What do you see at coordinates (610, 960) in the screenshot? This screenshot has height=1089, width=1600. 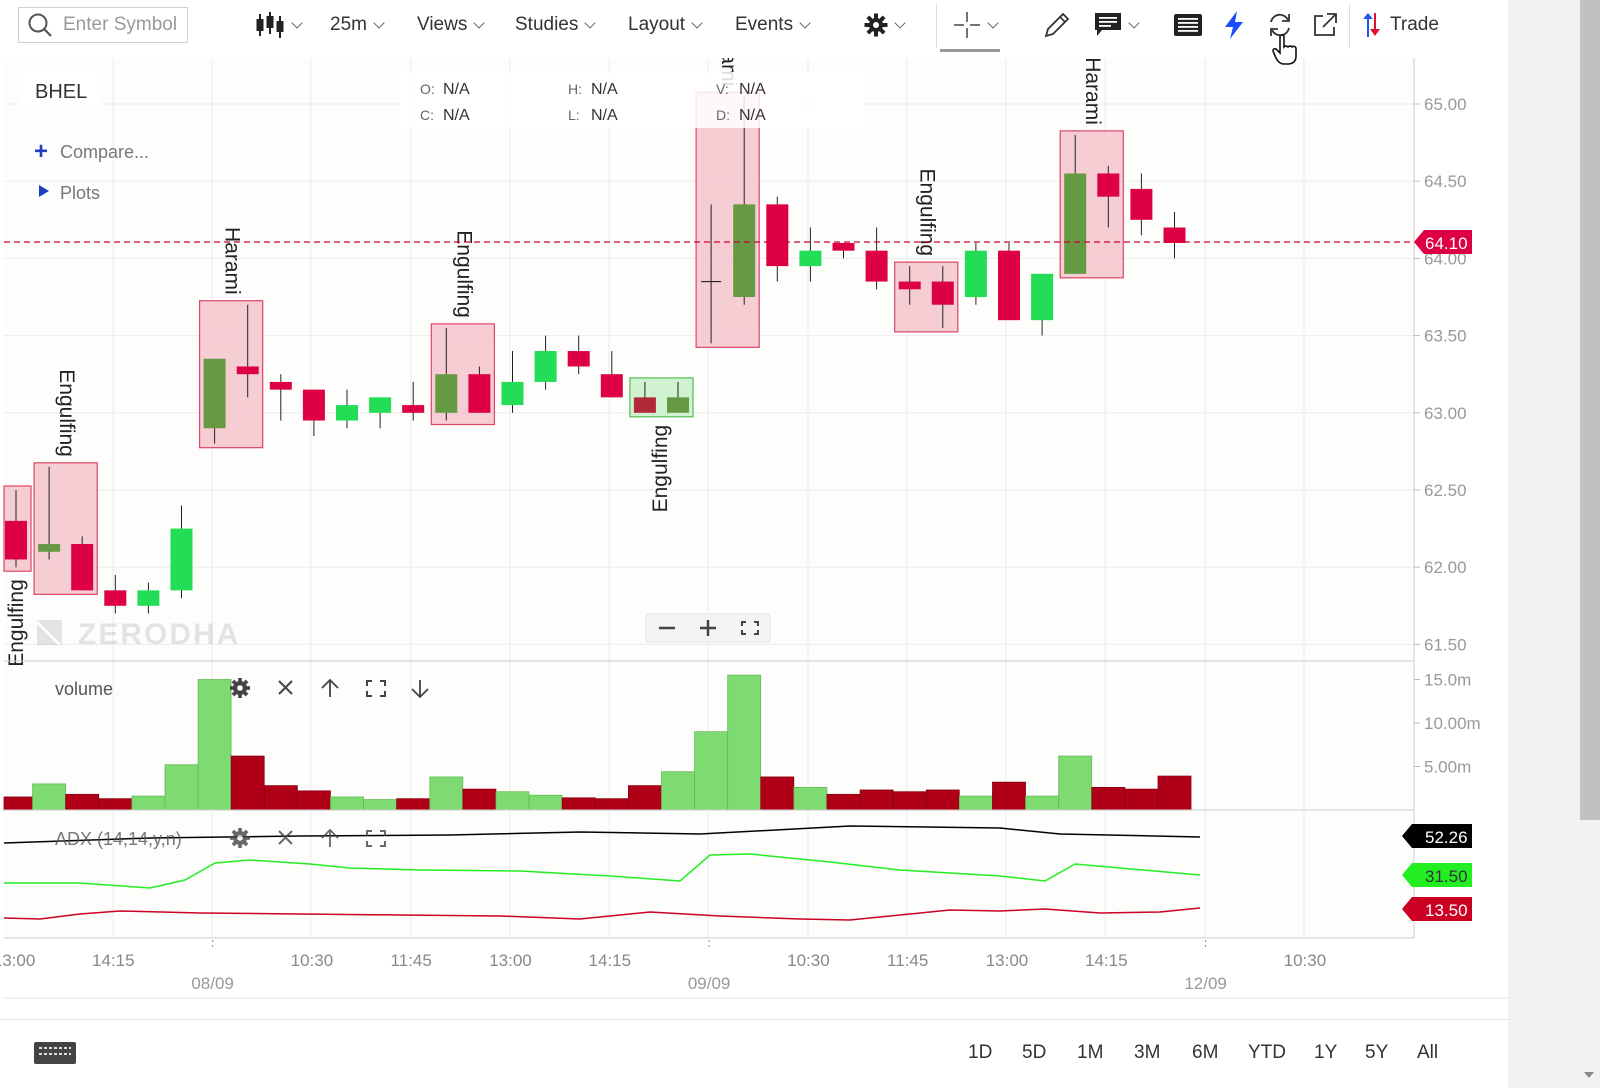 I see `time-axis-label: 14:15` at bounding box center [610, 960].